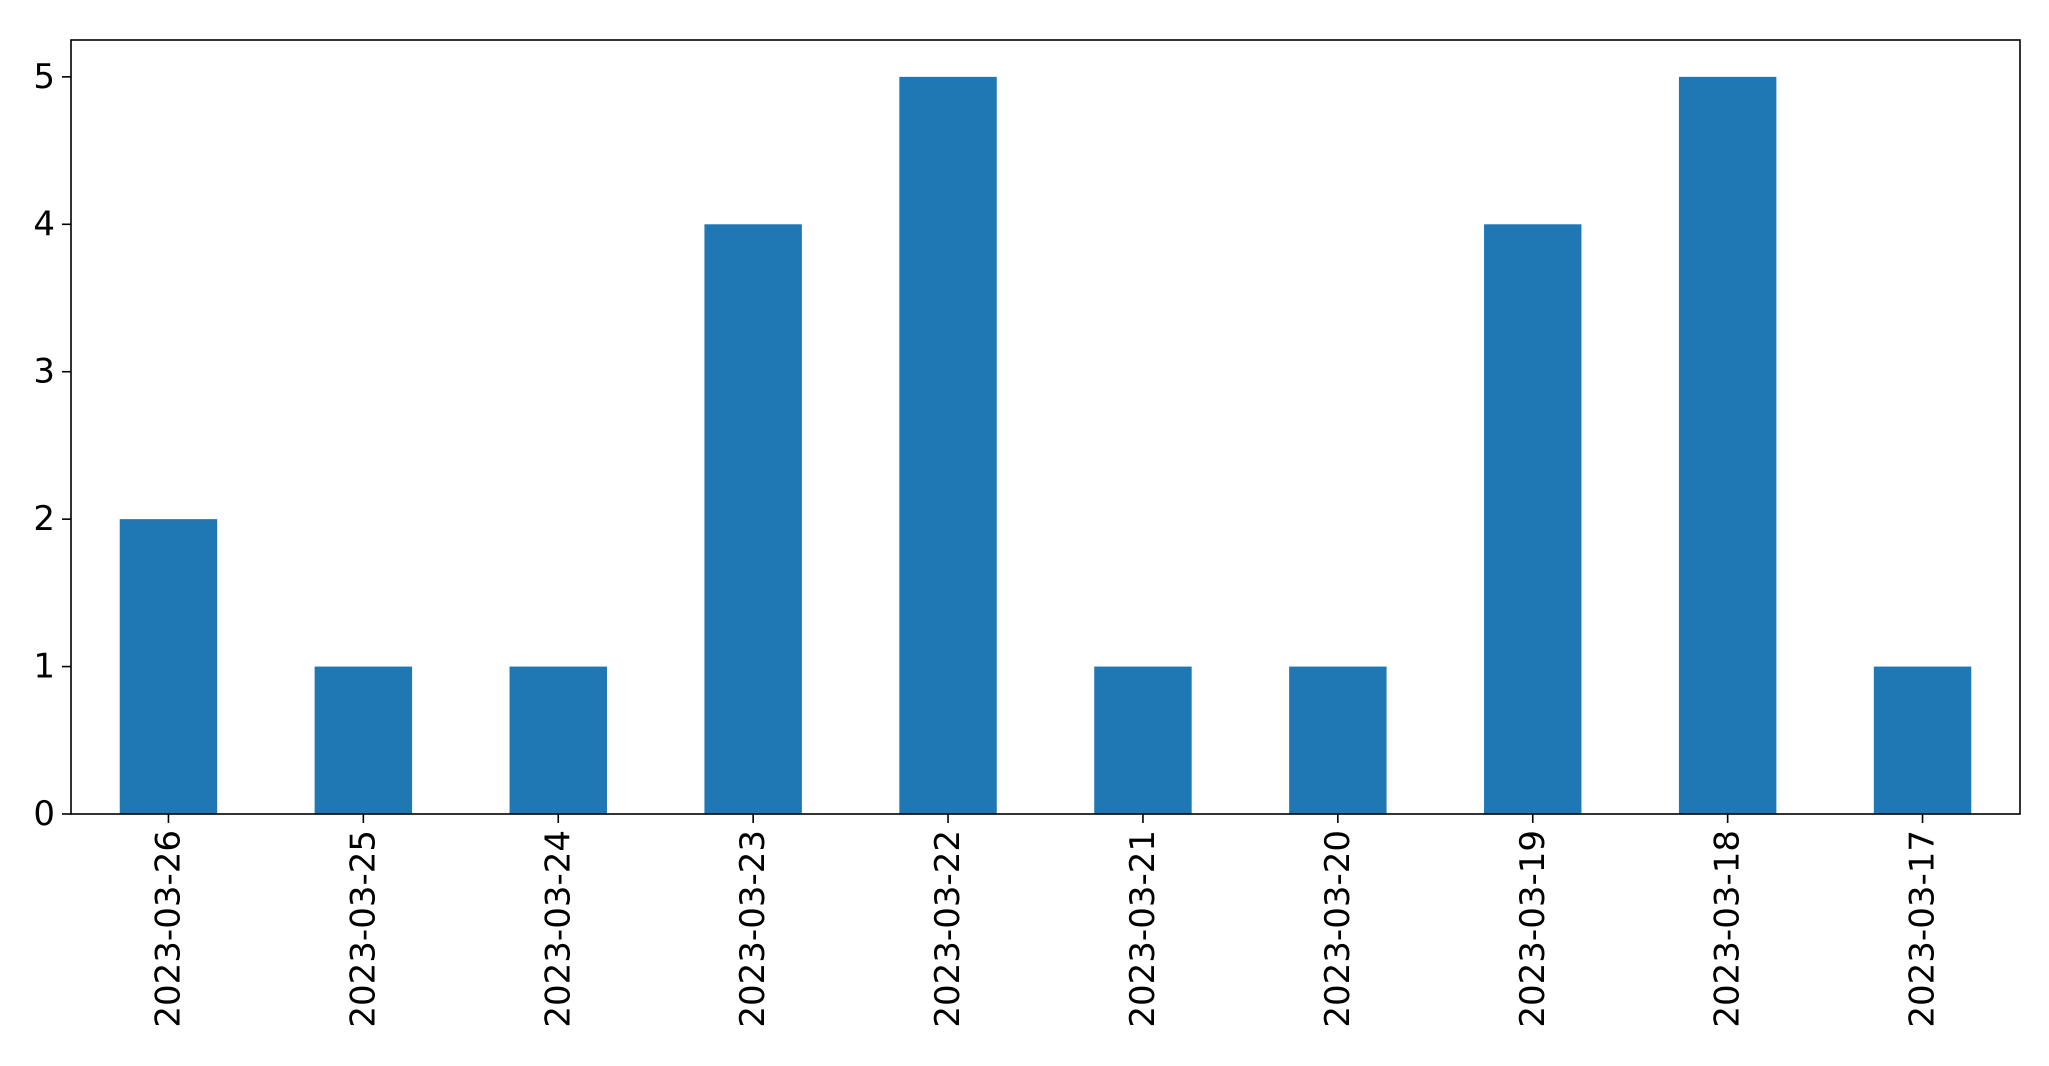 The image size is (2049, 1066). I want to click on x-tick-label: 2023-03-23, so click(753, 929).